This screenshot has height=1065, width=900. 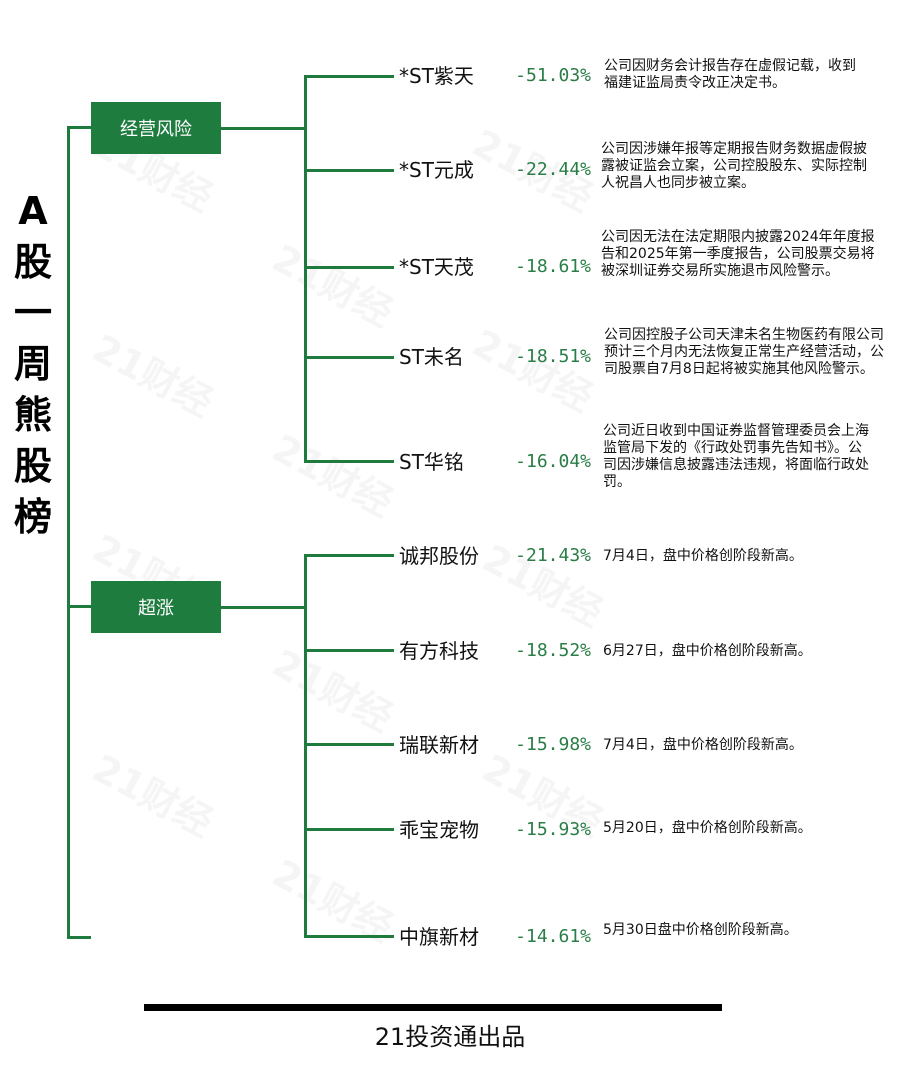 I want to click on stock-name: ST未名, so click(x=431, y=357).